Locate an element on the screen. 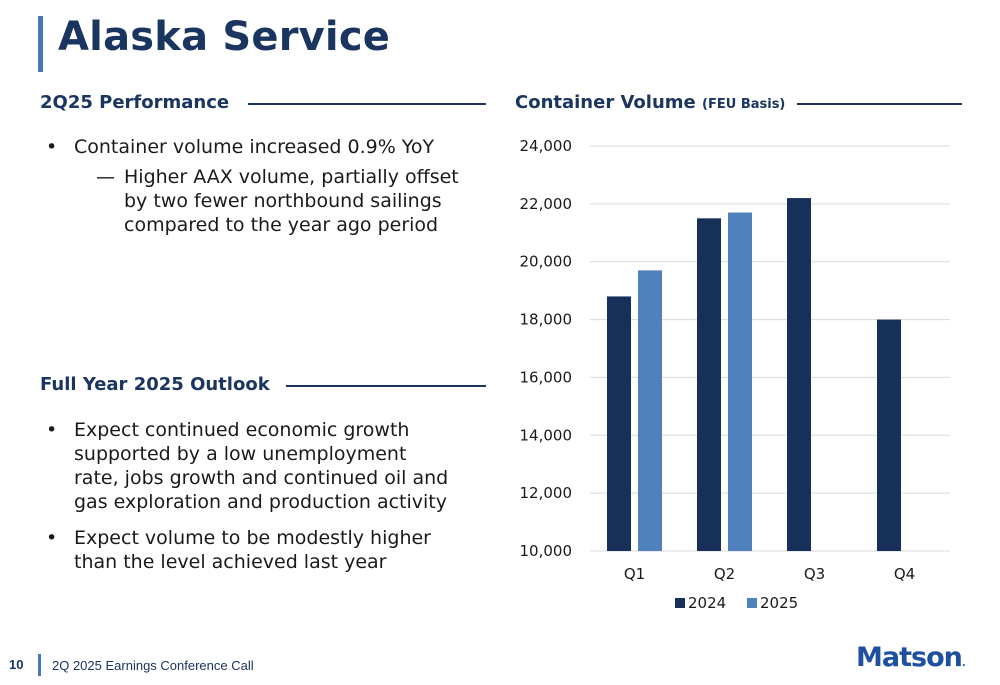  y-tick-label: 14,000 is located at coordinates (546, 435).